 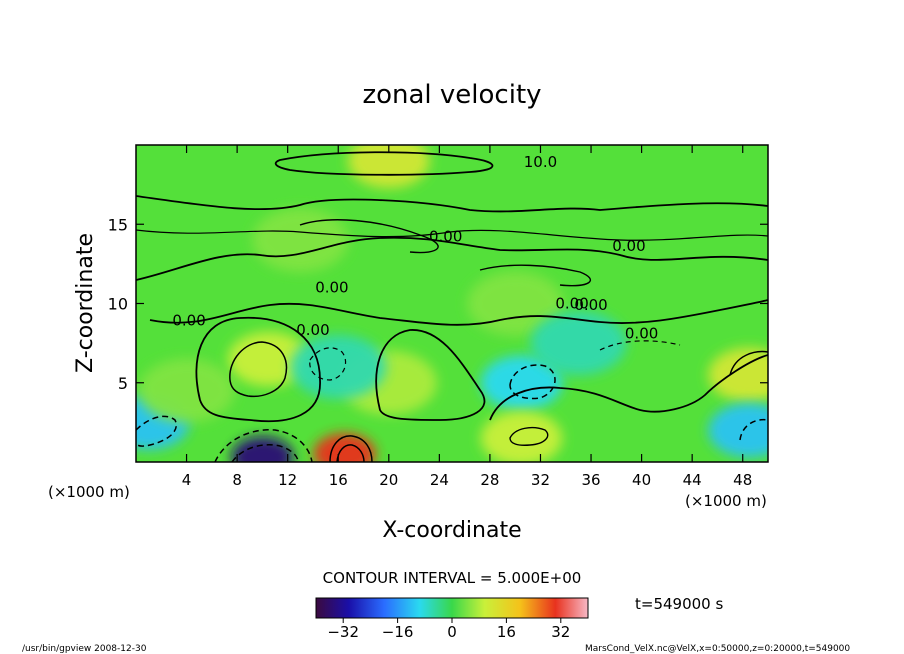 I want to click on y-tick-label: 5, so click(x=123, y=383).